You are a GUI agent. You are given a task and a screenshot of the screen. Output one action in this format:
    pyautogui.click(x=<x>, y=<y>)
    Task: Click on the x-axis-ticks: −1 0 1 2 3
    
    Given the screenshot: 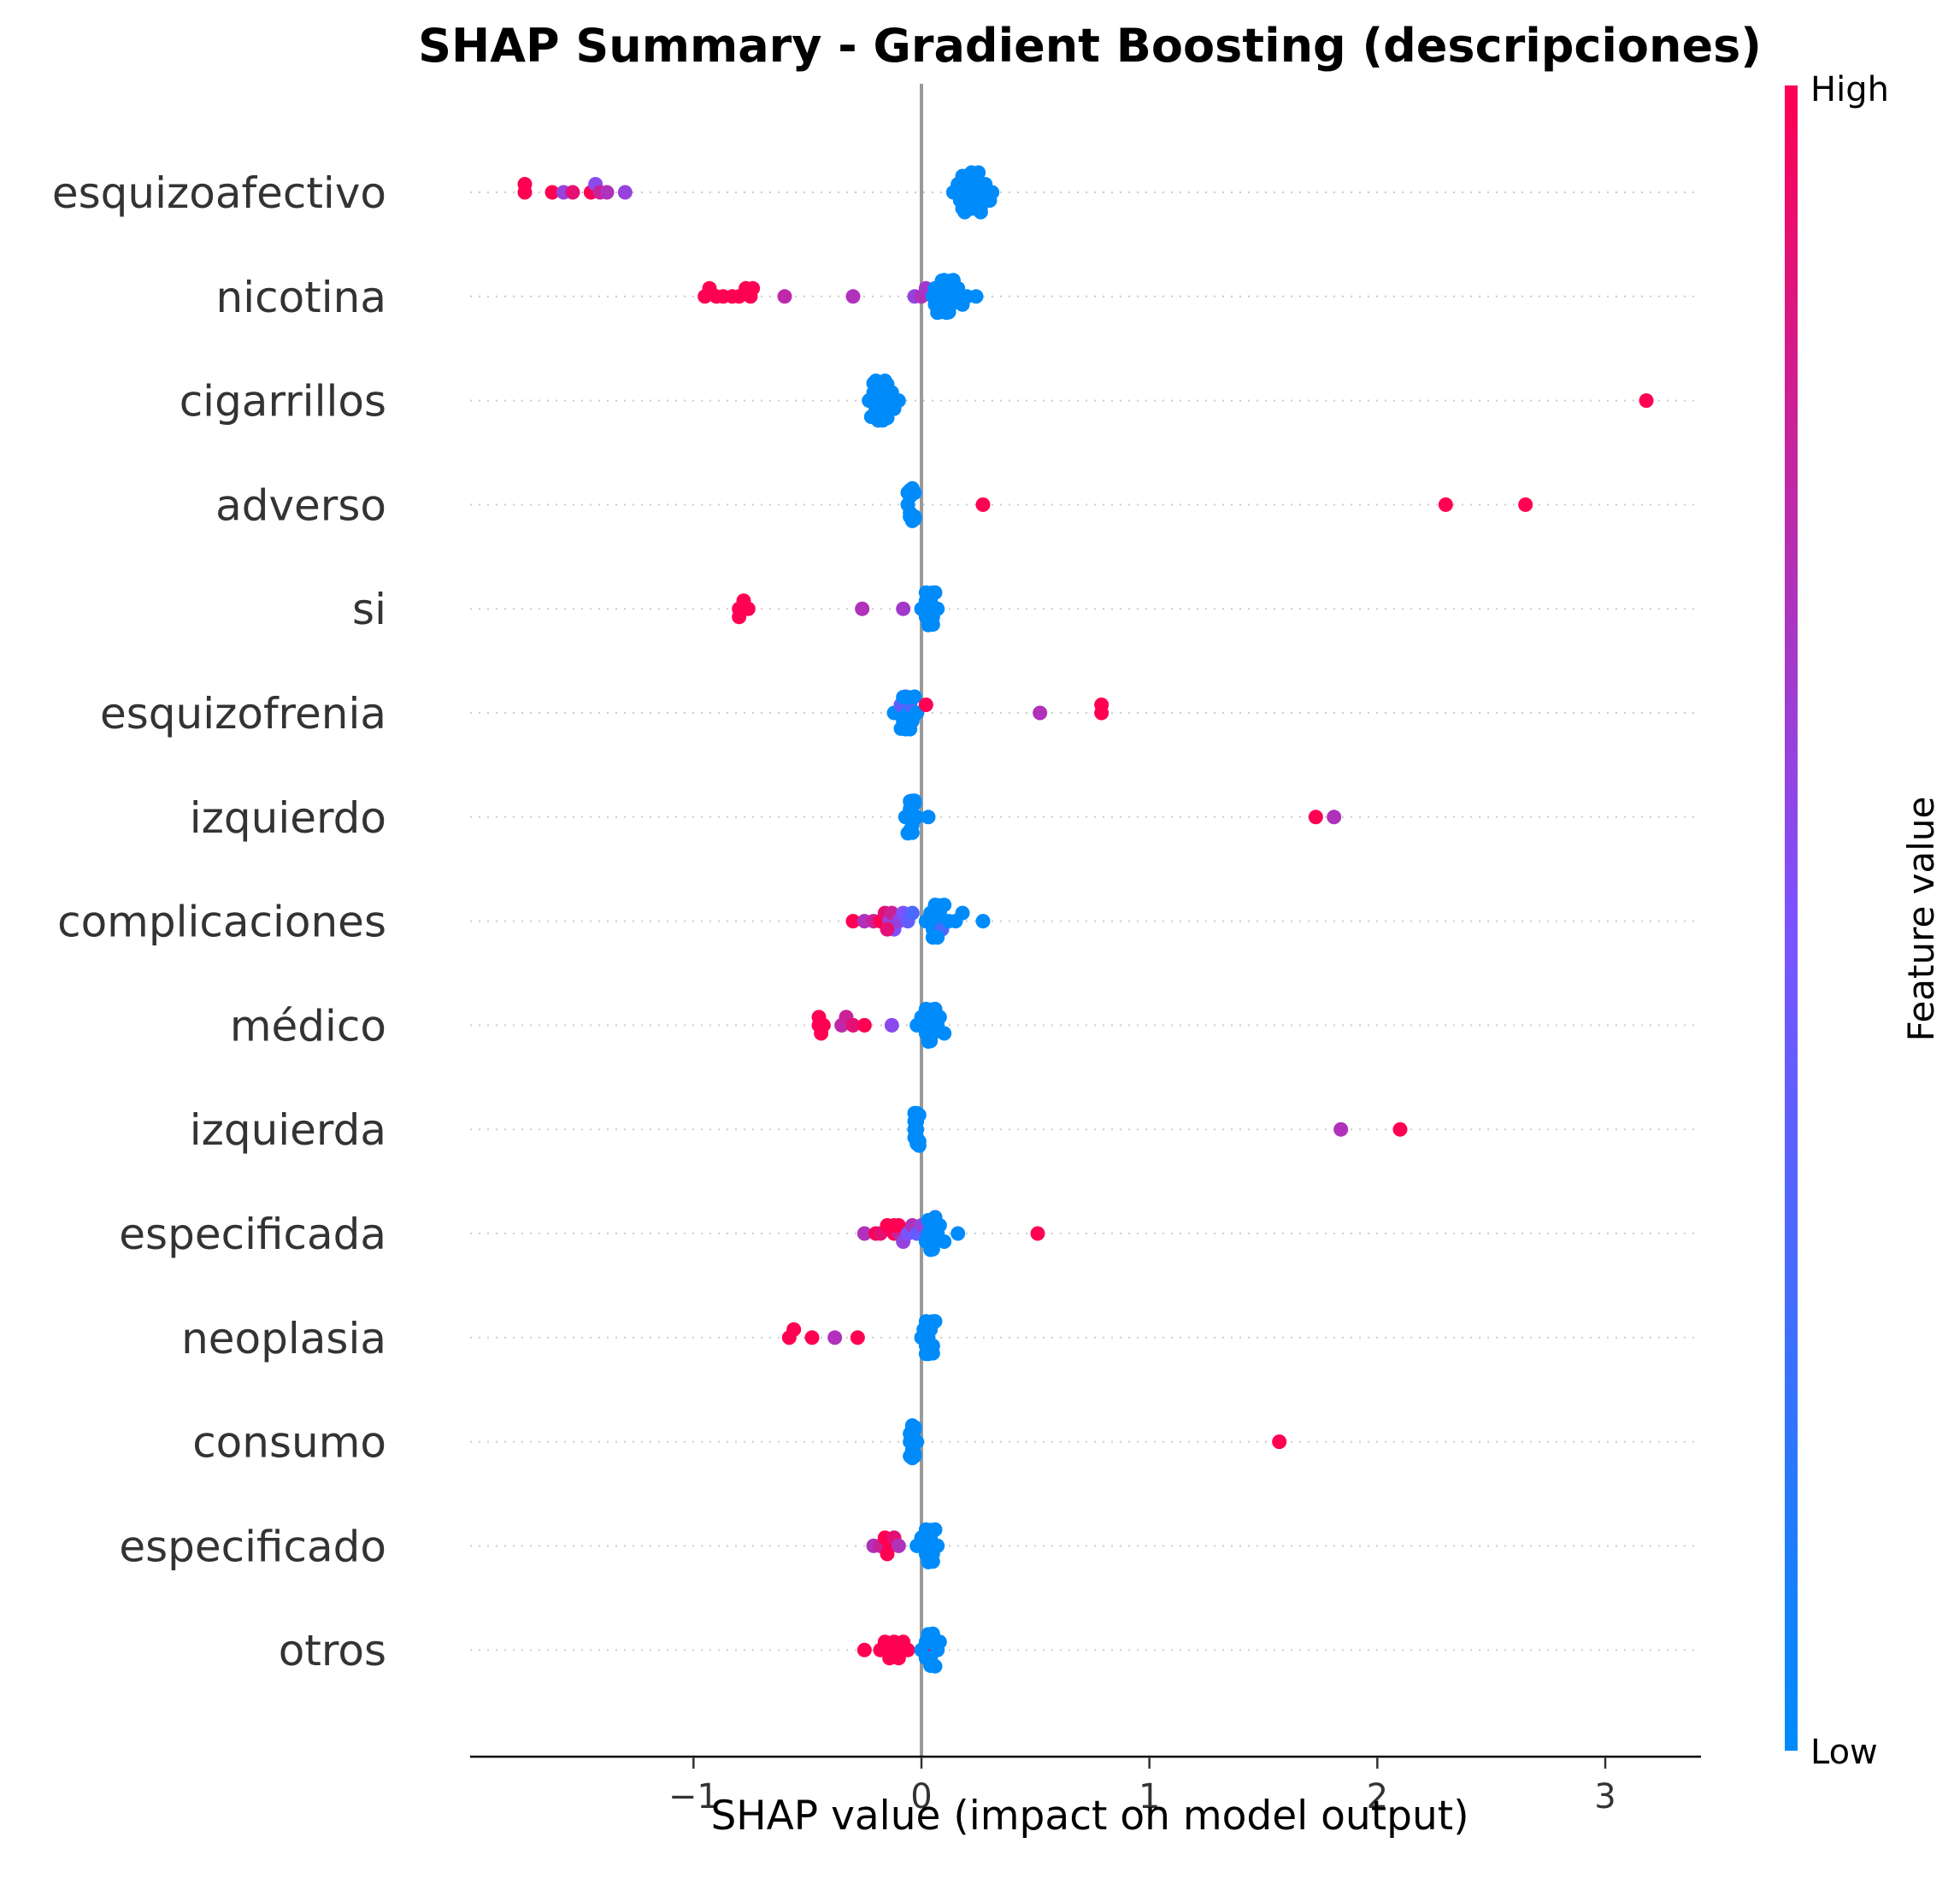 What is the action you would take?
    pyautogui.click(x=1142, y=1787)
    